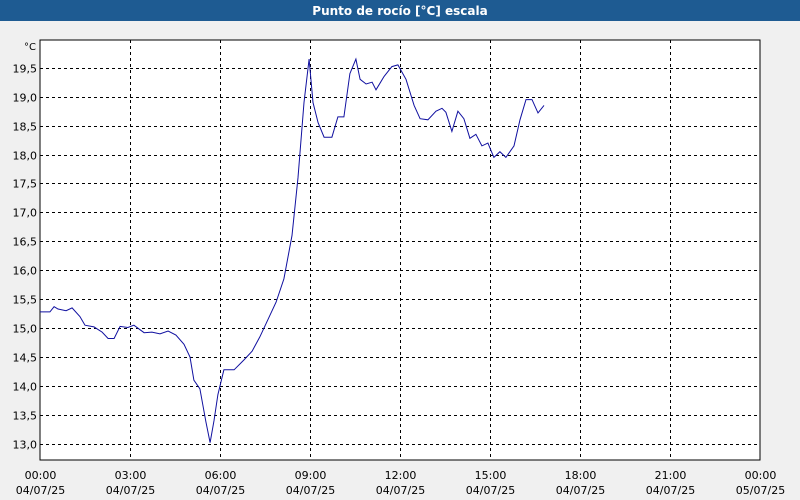 This screenshot has width=800, height=500. What do you see at coordinates (25, 213) in the screenshot?
I see `y-tick-label: 17,0` at bounding box center [25, 213].